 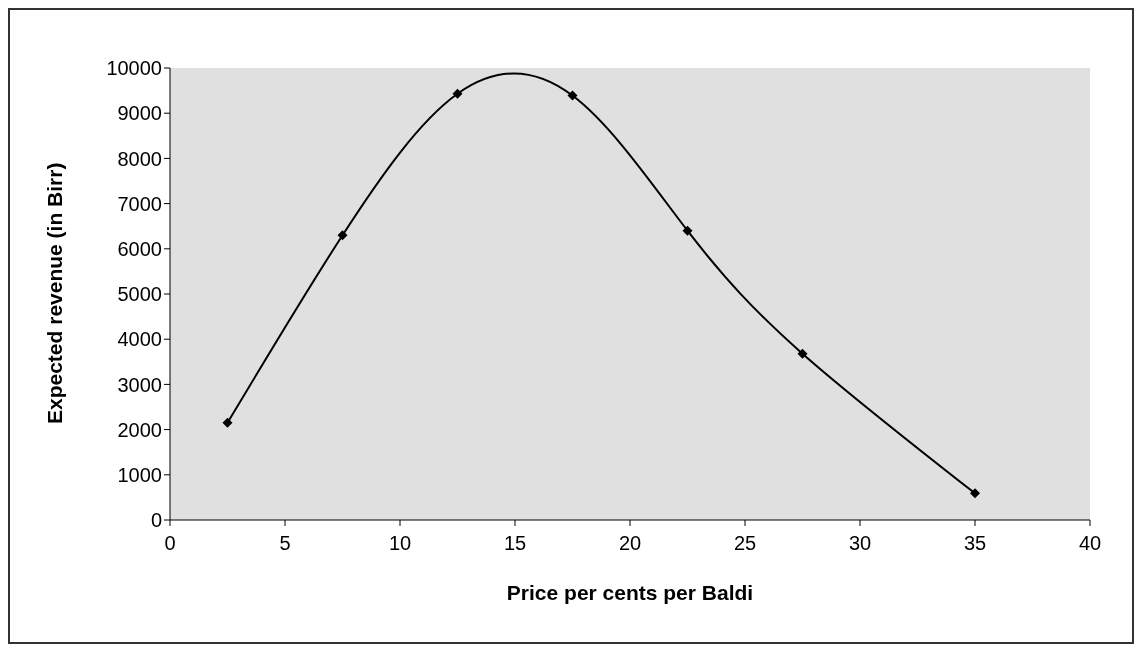 I want to click on y-tick-label: 2000, so click(x=139, y=429).